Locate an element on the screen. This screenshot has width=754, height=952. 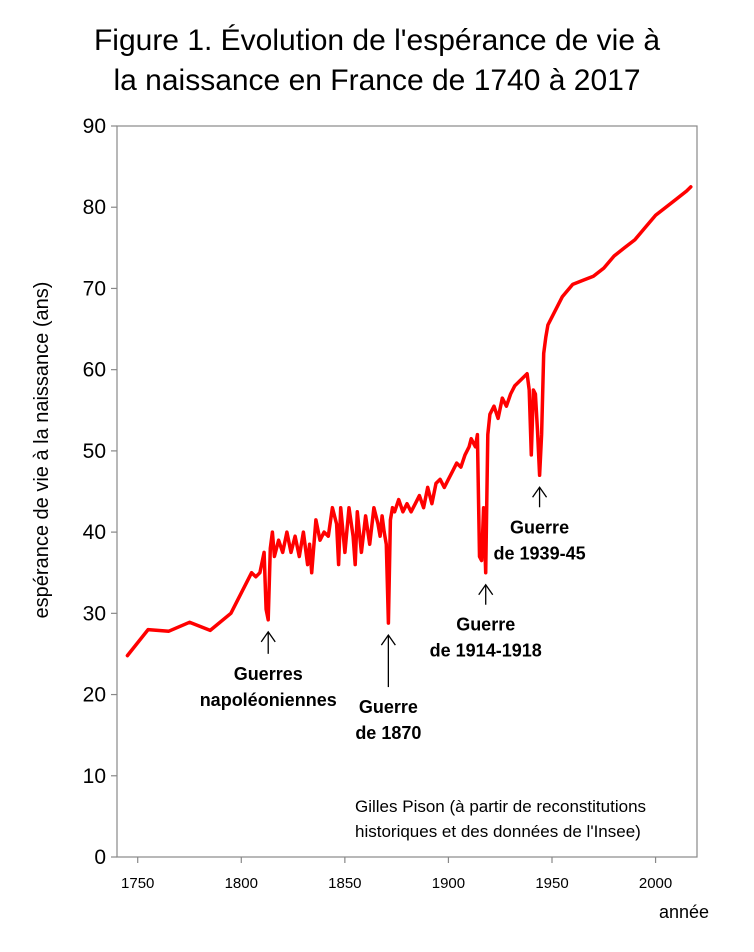
chart-title-line-2: la naissance en France de 1740 à 2017 is located at coordinates (377, 80).